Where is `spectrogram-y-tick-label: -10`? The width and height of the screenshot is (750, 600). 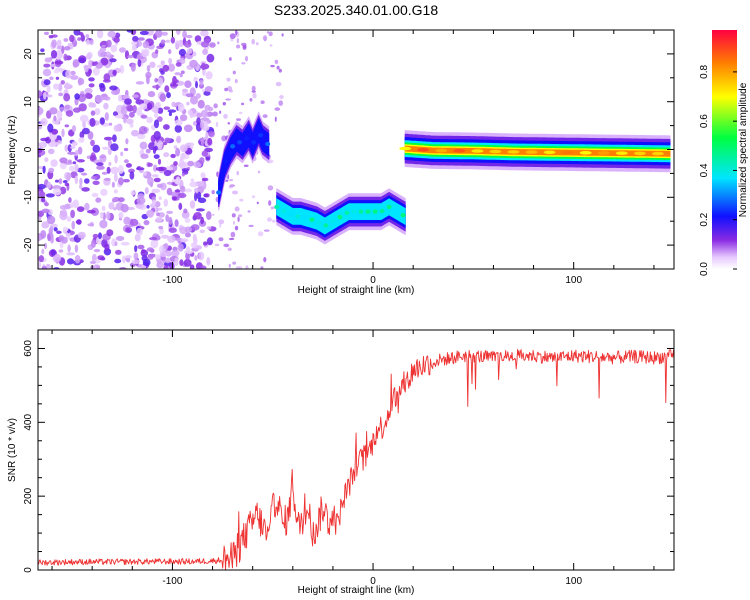
spectrogram-y-tick-label: -10 is located at coordinates (28, 197).